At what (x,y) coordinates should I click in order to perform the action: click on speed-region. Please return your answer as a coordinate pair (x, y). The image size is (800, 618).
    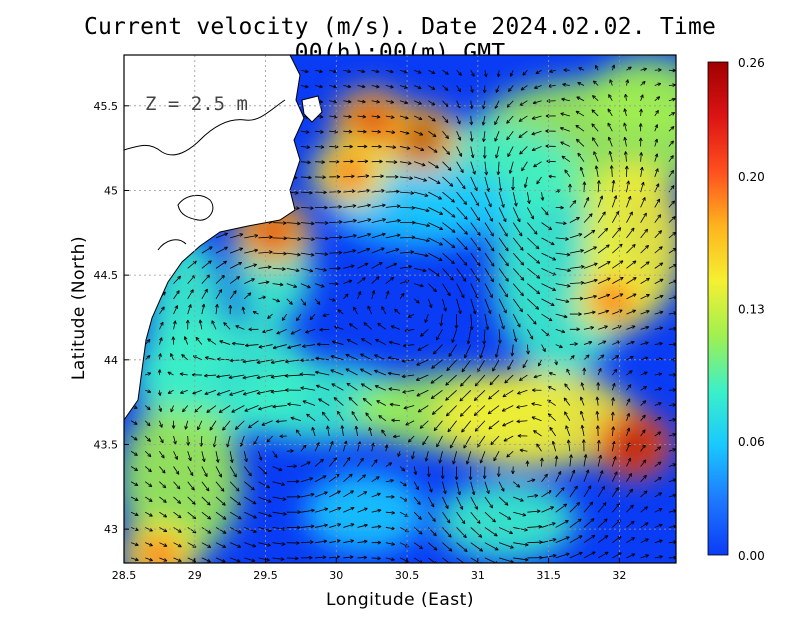
    Looking at the image, I should click on (506, 520).